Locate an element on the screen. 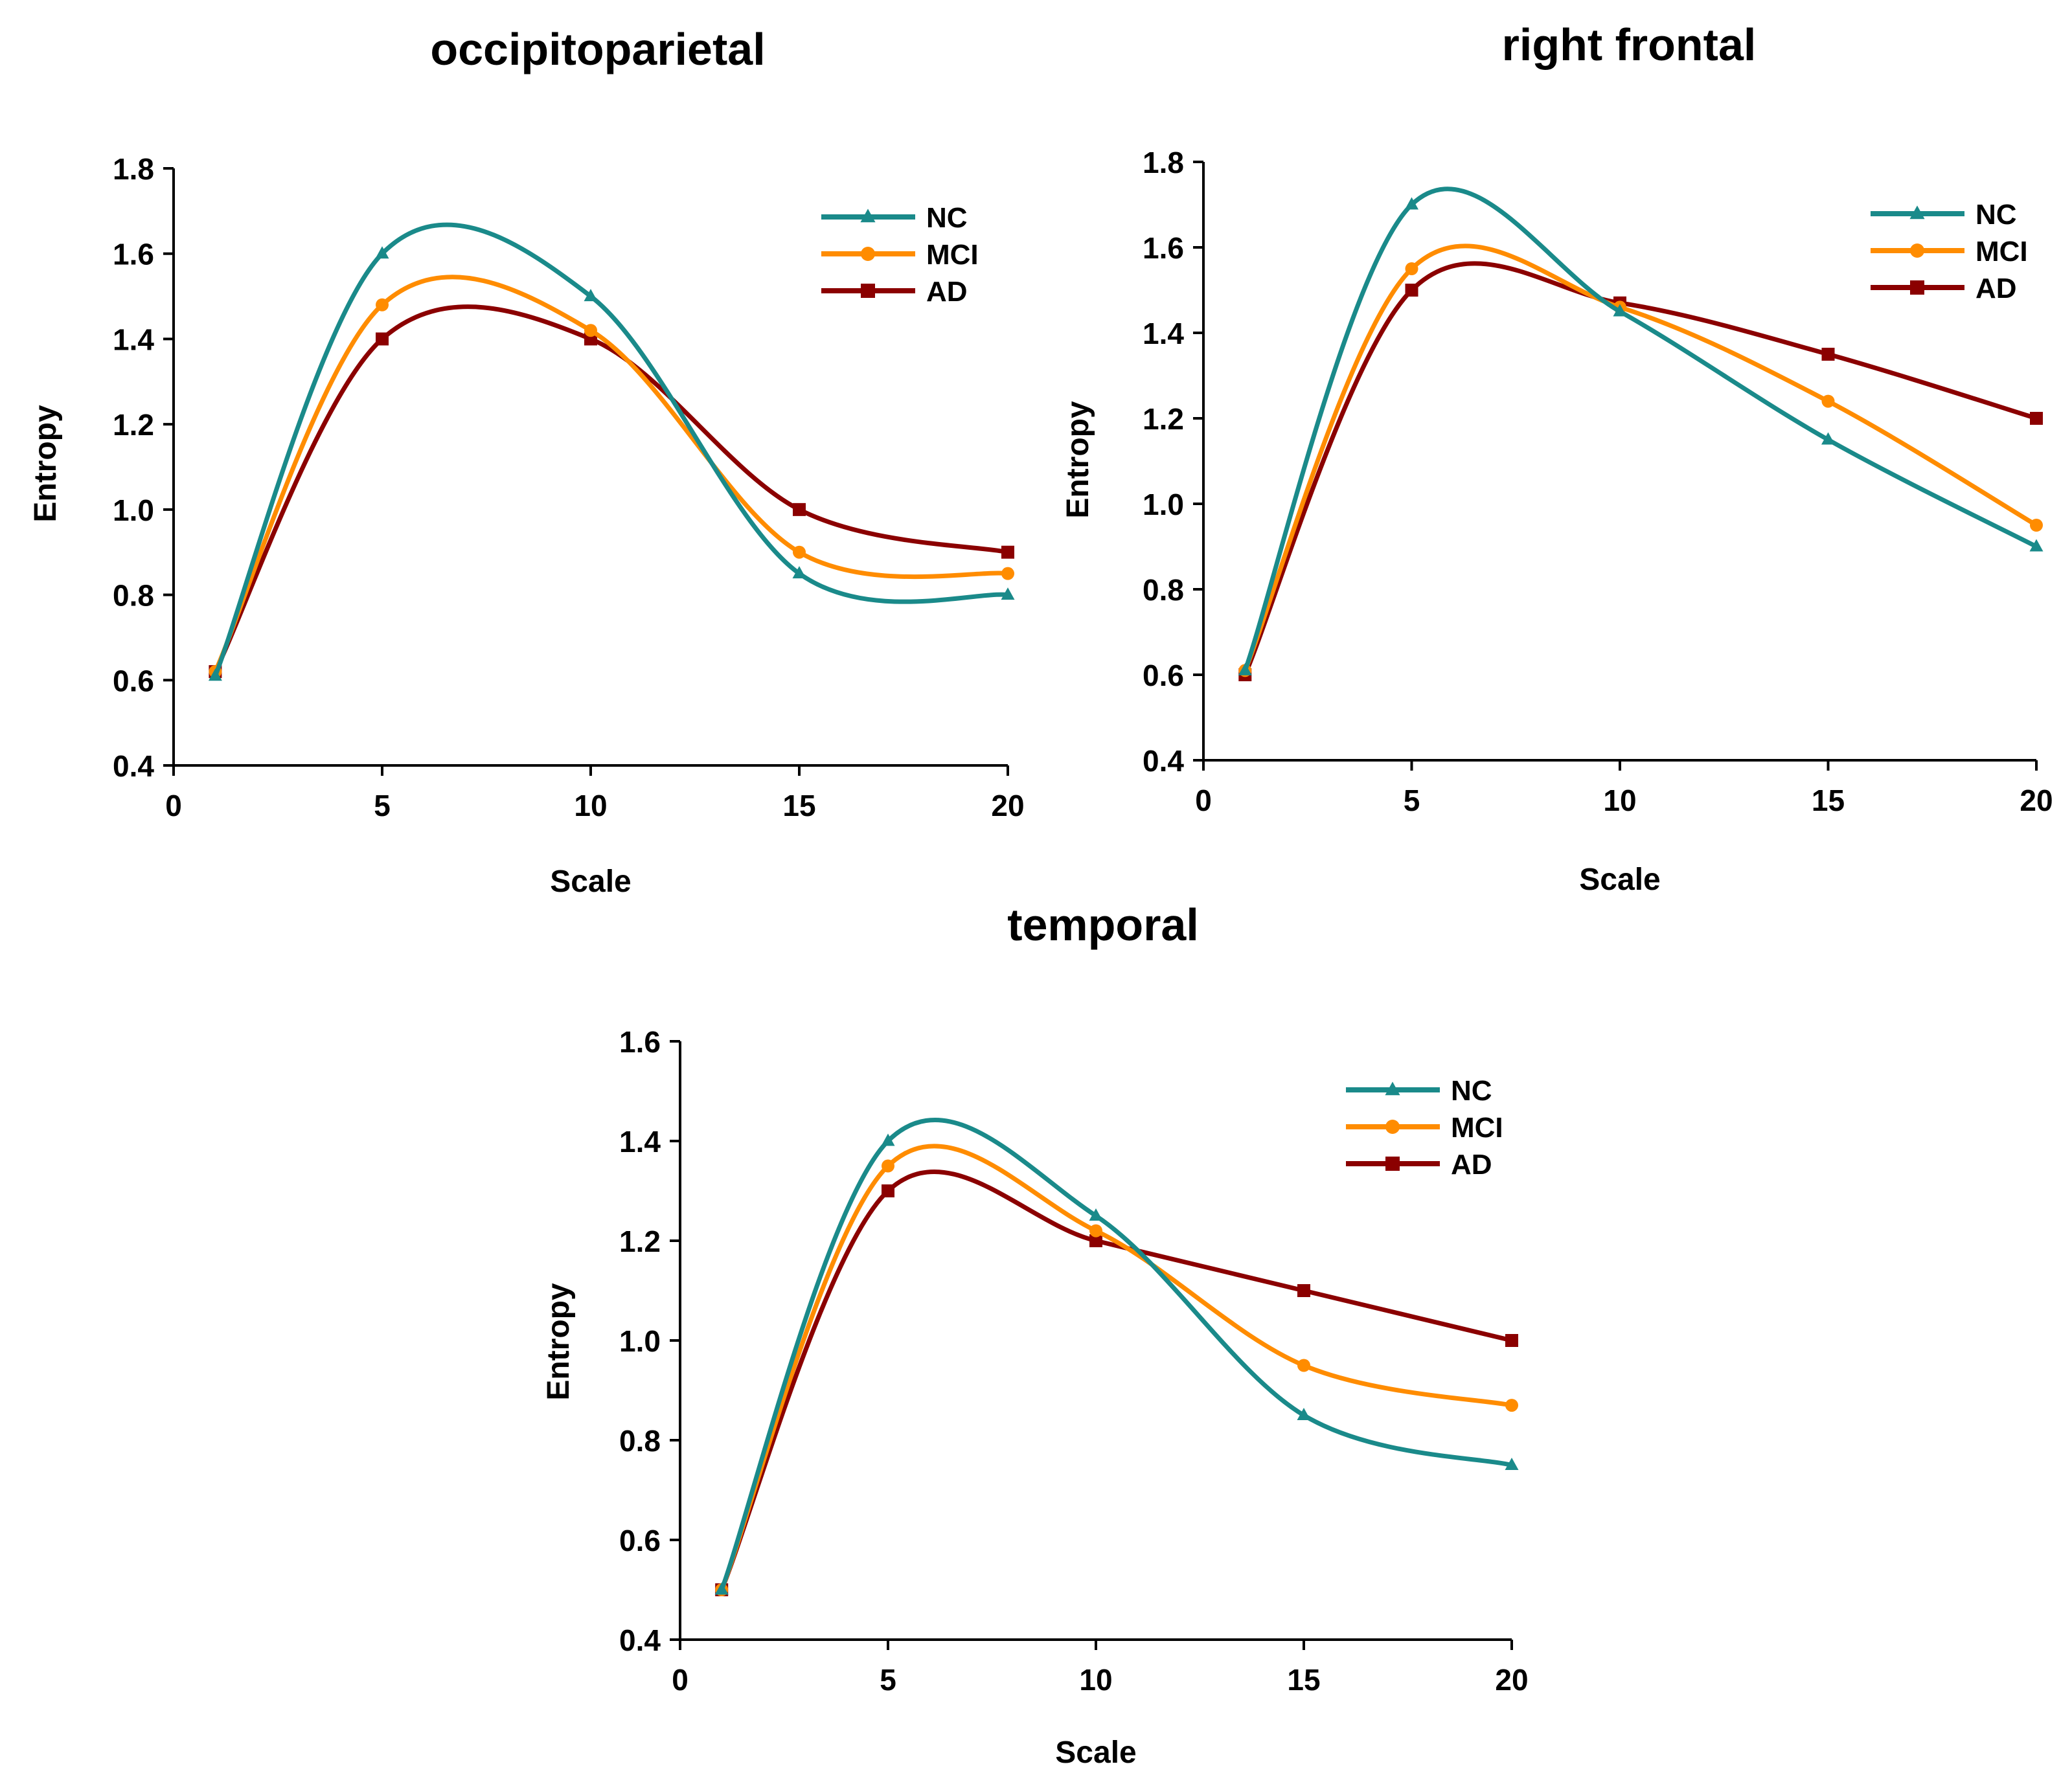  triangle-icon is located at coordinates (868, 216).